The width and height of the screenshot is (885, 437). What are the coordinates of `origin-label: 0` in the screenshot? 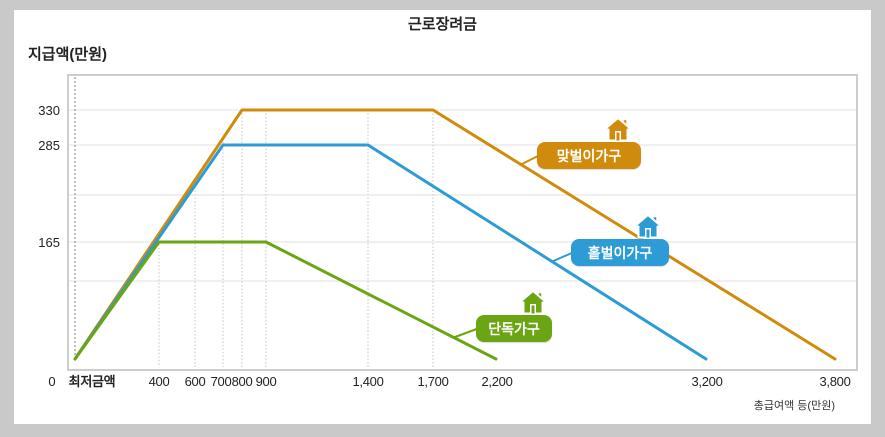 It's located at (51, 381).